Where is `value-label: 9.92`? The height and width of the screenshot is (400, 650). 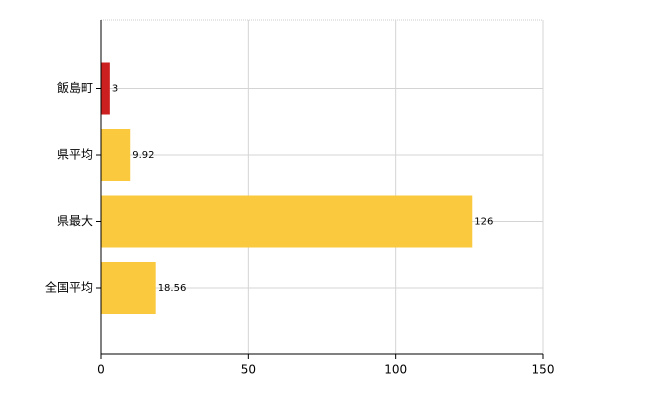 value-label: 9.92 is located at coordinates (143, 155).